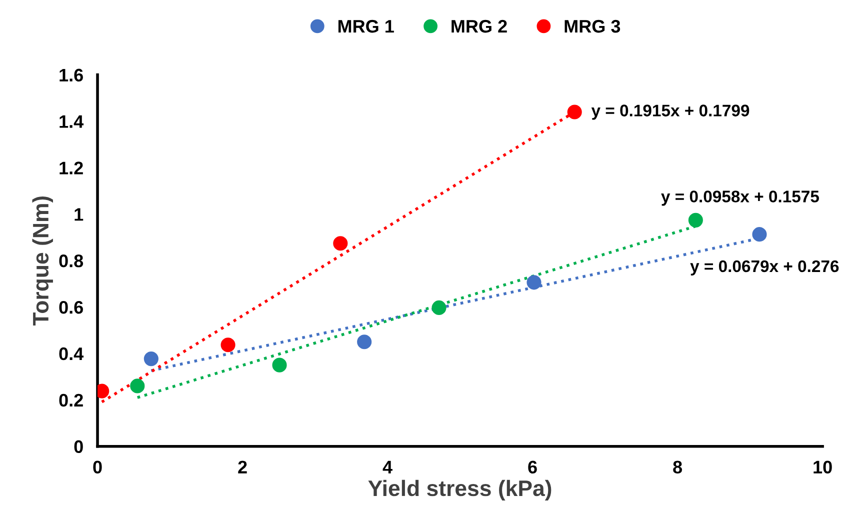 This screenshot has height=516, width=848. Describe the element at coordinates (242, 467) in the screenshot. I see `x-tick-label: 2` at that location.